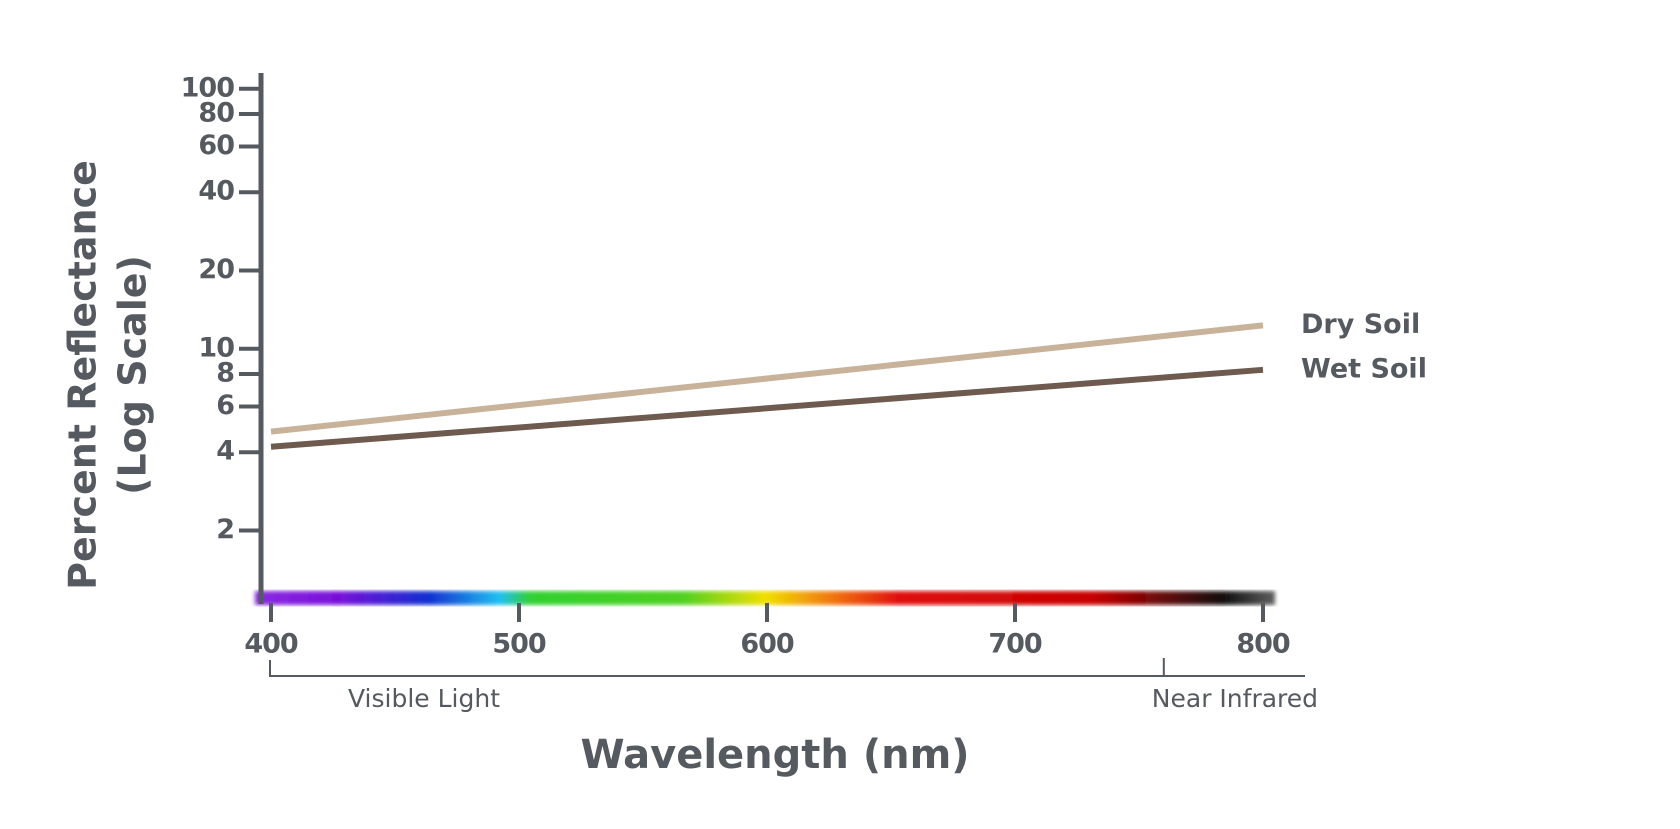 The width and height of the screenshot is (1680, 829). What do you see at coordinates (1360, 324) in the screenshot?
I see `legend-label: Dry Soil` at bounding box center [1360, 324].